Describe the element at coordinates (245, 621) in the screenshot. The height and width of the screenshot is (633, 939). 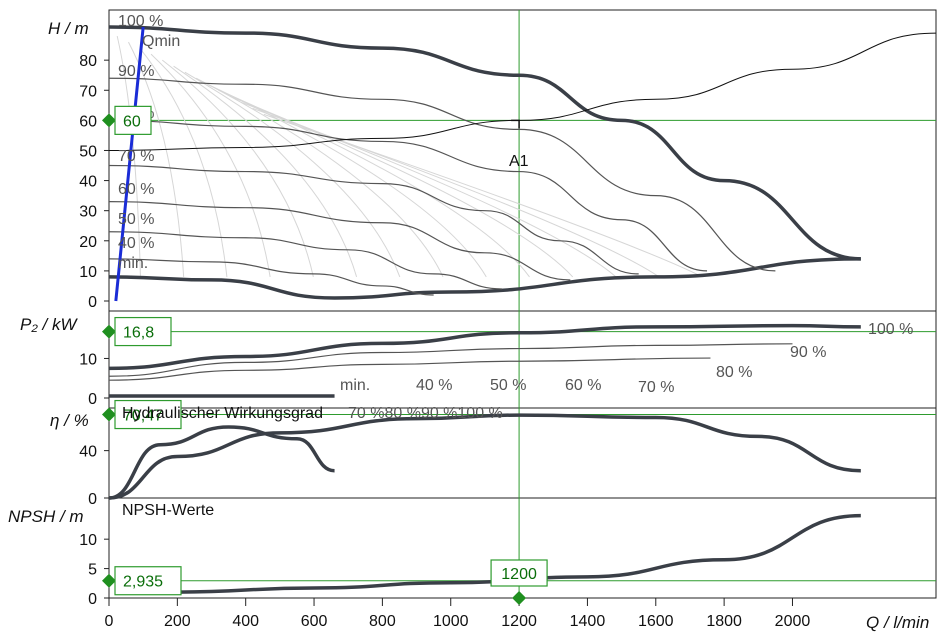
I see `x-tick-label-400: 400` at that location.